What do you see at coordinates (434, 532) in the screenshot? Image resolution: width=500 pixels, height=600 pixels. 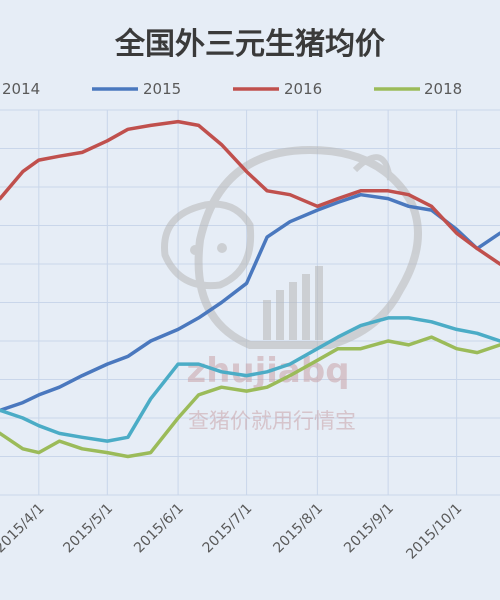 I see `x-tick-label: 2015/10/1` at bounding box center [434, 532].